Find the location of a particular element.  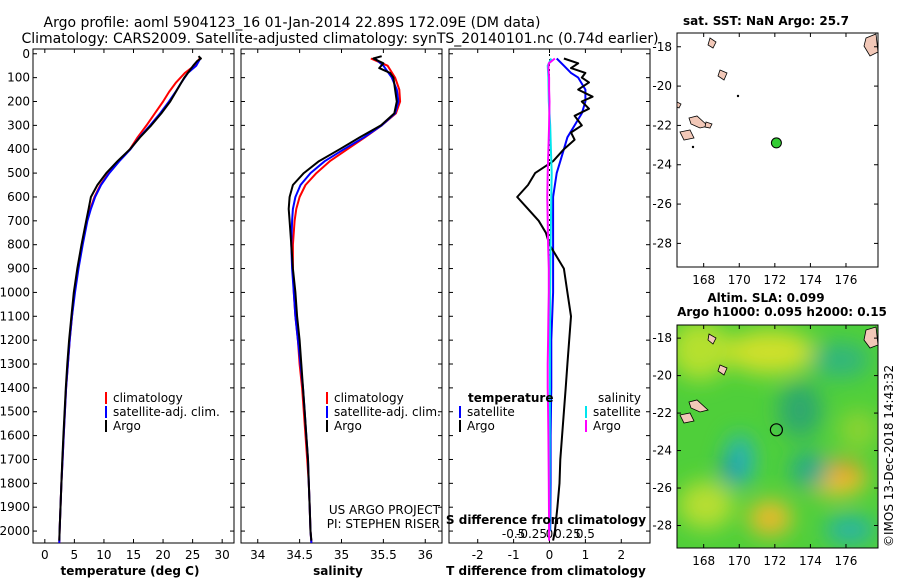

x-tick-label: -1 is located at coordinates (514, 555).